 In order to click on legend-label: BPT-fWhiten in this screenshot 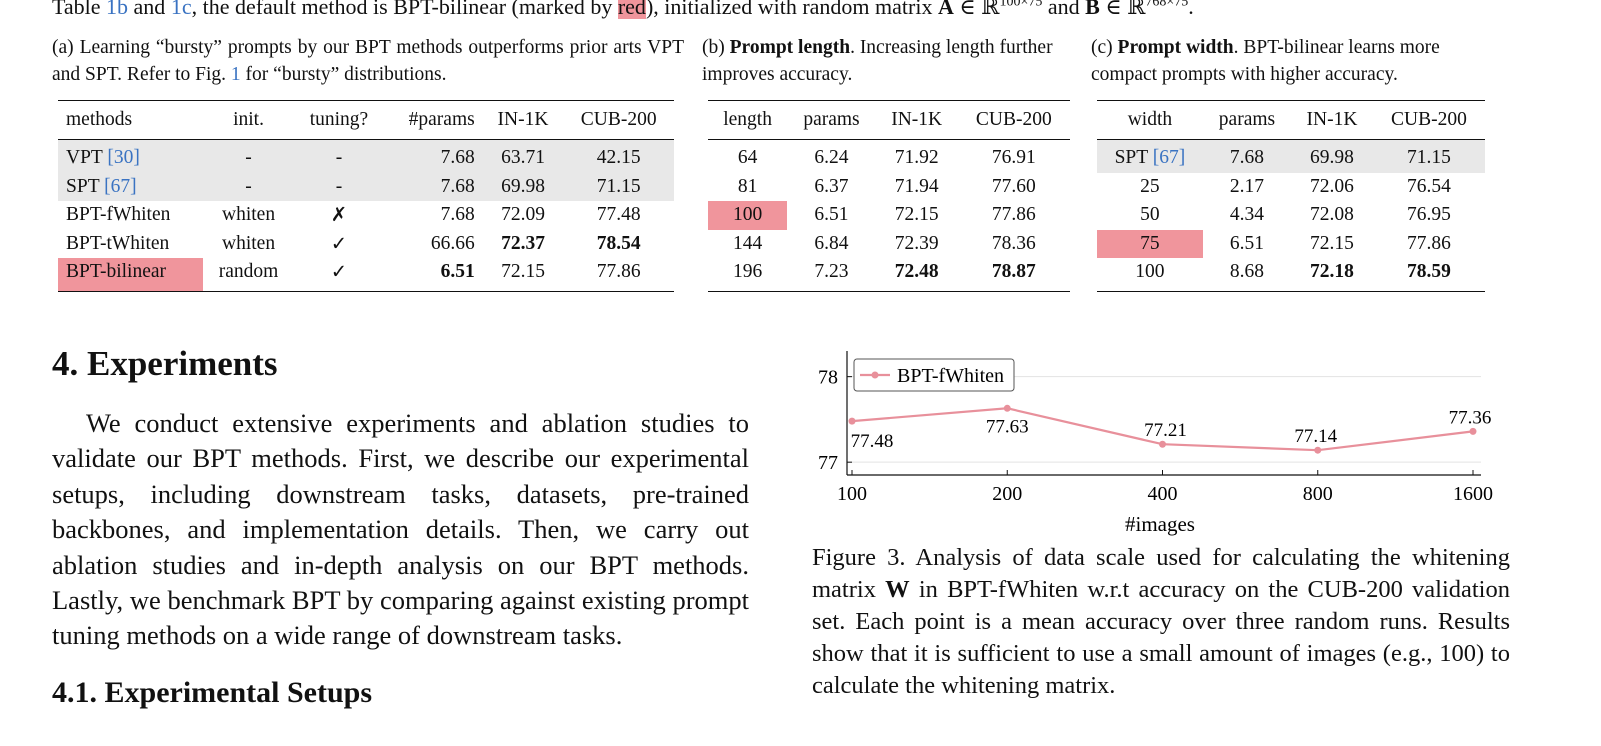, I will do `click(950, 376)`.